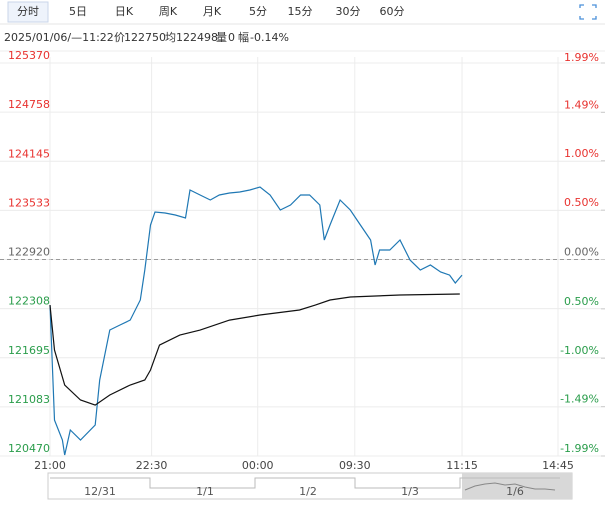 The width and height of the screenshot is (605, 506). I want to click on y-tick-label: 122920, so click(29, 252).